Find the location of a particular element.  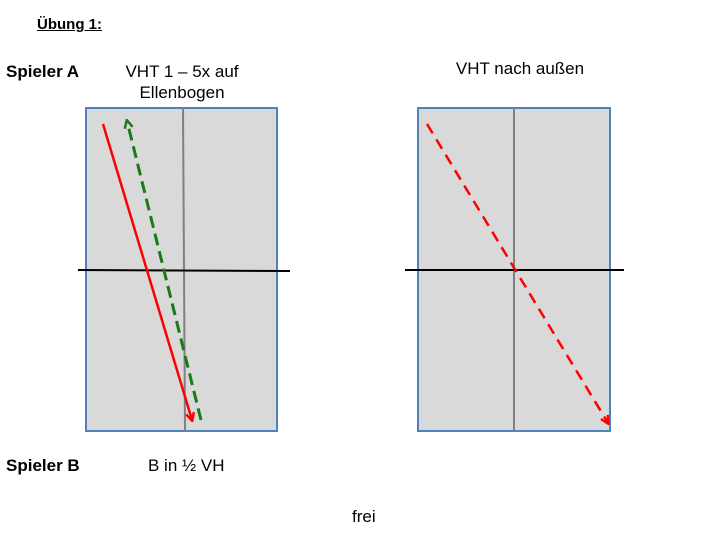

red-solid-arrow is located at coordinates (146, 271).